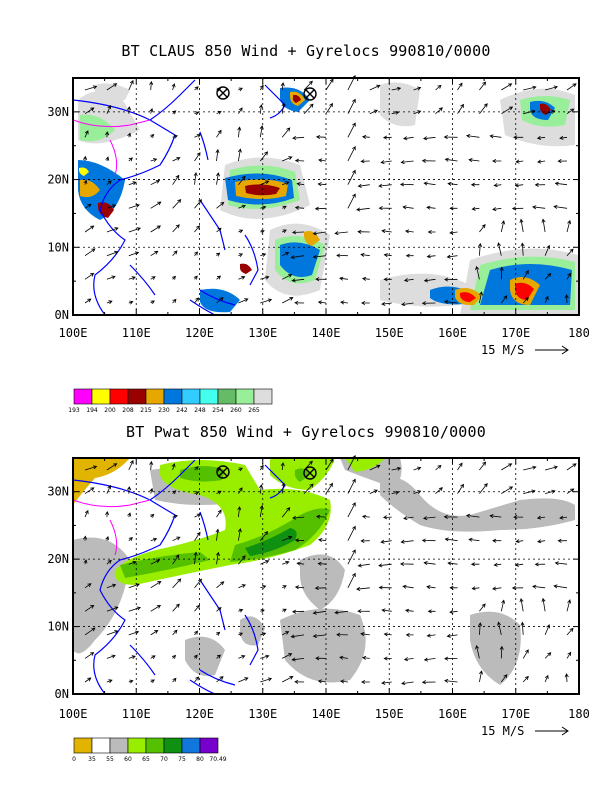  Describe the element at coordinates (452, 714) in the screenshot. I see `lon-label: 160E` at that location.